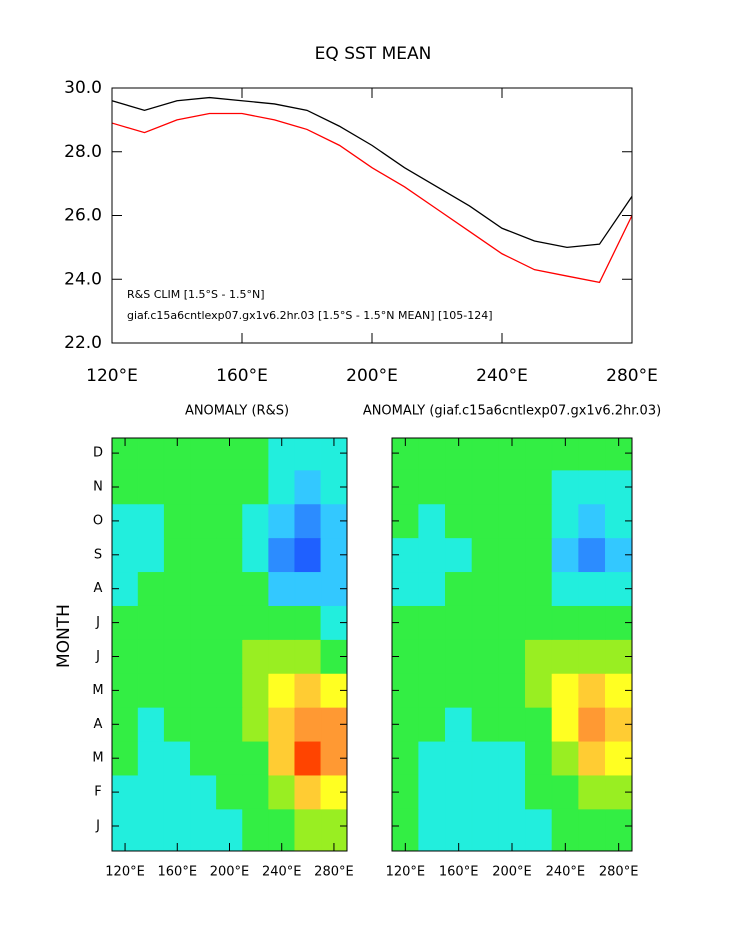  I want to click on panel-title: ANOMALY (R&S), so click(237, 411).